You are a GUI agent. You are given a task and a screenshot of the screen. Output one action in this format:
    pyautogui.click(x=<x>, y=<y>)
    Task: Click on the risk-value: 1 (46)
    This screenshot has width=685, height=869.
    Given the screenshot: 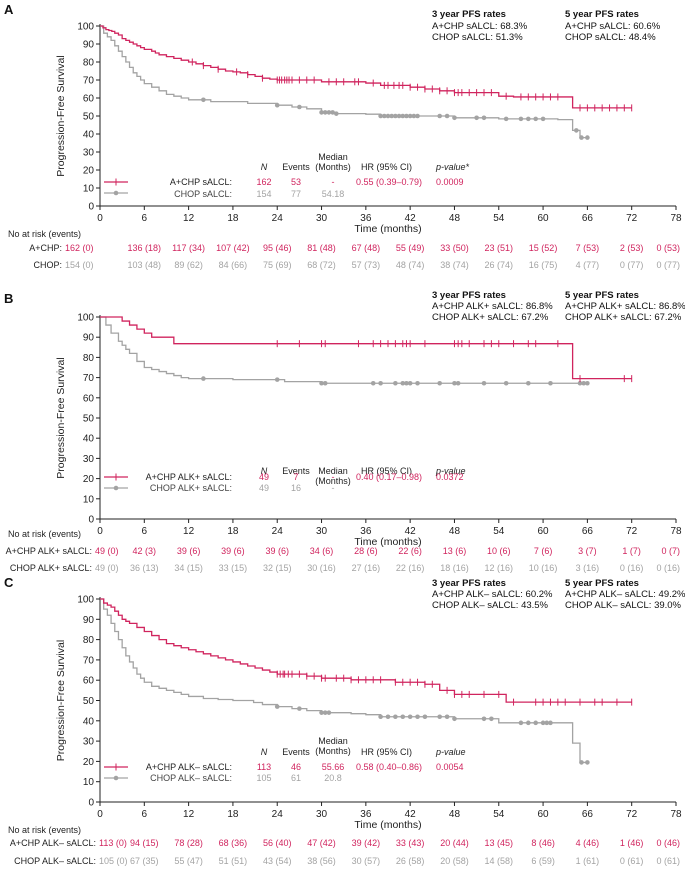 What is the action you would take?
    pyautogui.click(x=632, y=843)
    